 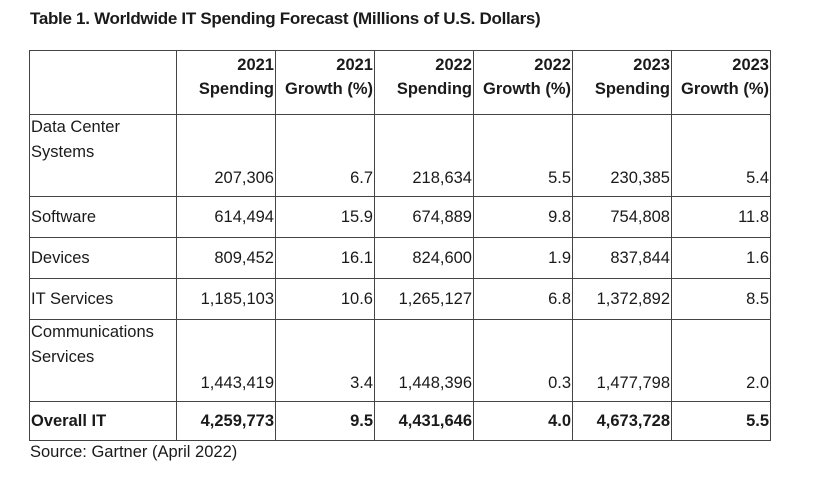 I want to click on table-cell: 809,452, so click(x=226, y=258).